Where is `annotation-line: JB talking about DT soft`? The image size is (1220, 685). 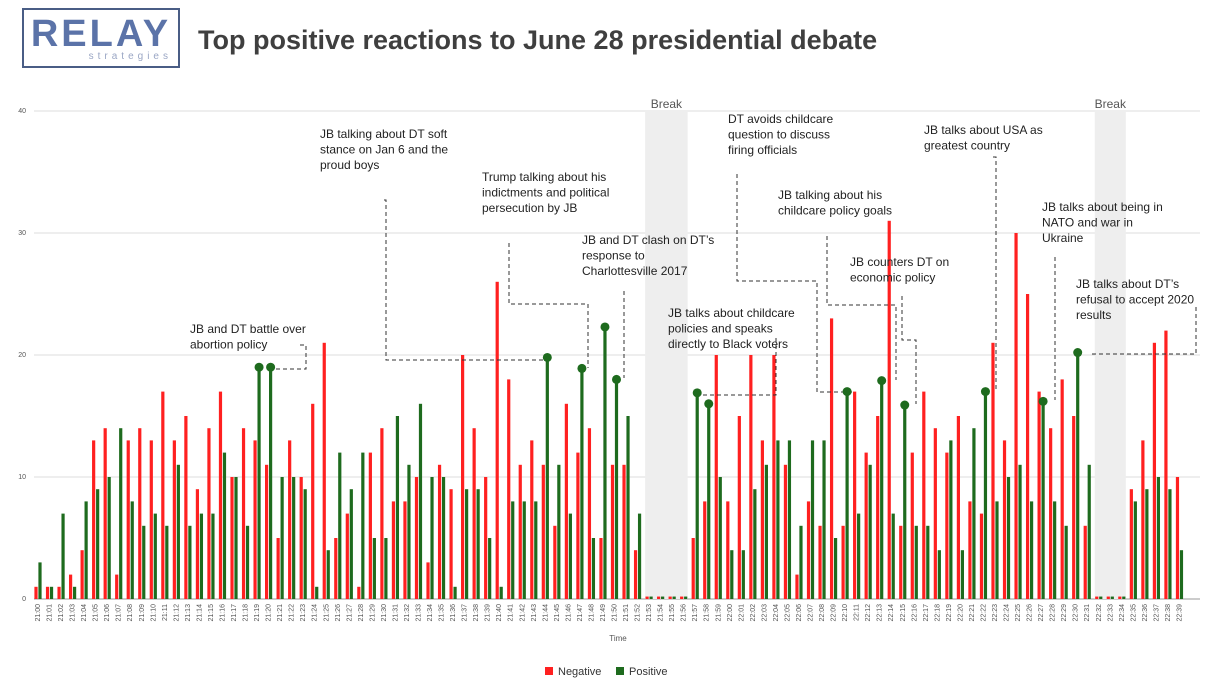
annotation-line: JB talking about DT soft is located at coordinates (384, 134).